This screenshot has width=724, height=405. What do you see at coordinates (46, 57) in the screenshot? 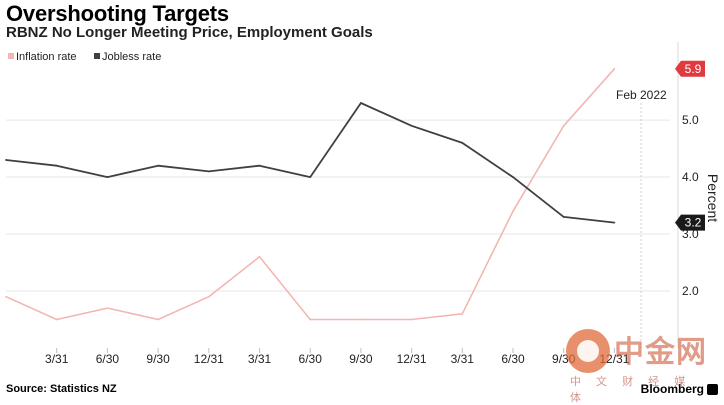
I see `legend-label: Inflation rate` at bounding box center [46, 57].